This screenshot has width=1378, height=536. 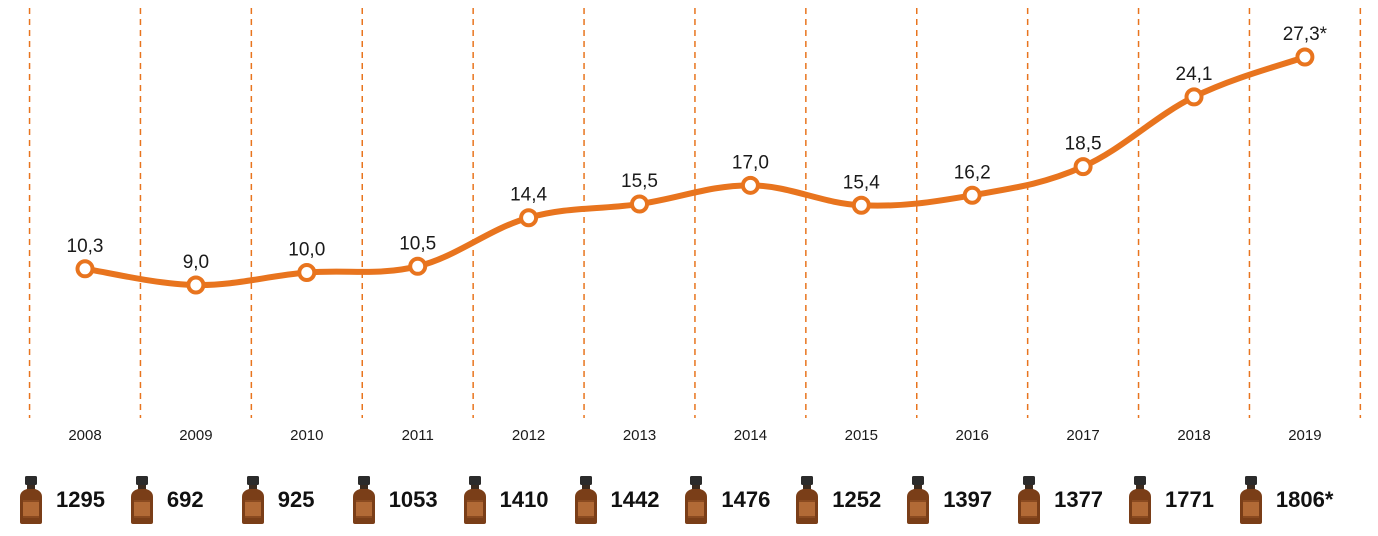 I want to click on x-tick-label: 2015, so click(x=861, y=435).